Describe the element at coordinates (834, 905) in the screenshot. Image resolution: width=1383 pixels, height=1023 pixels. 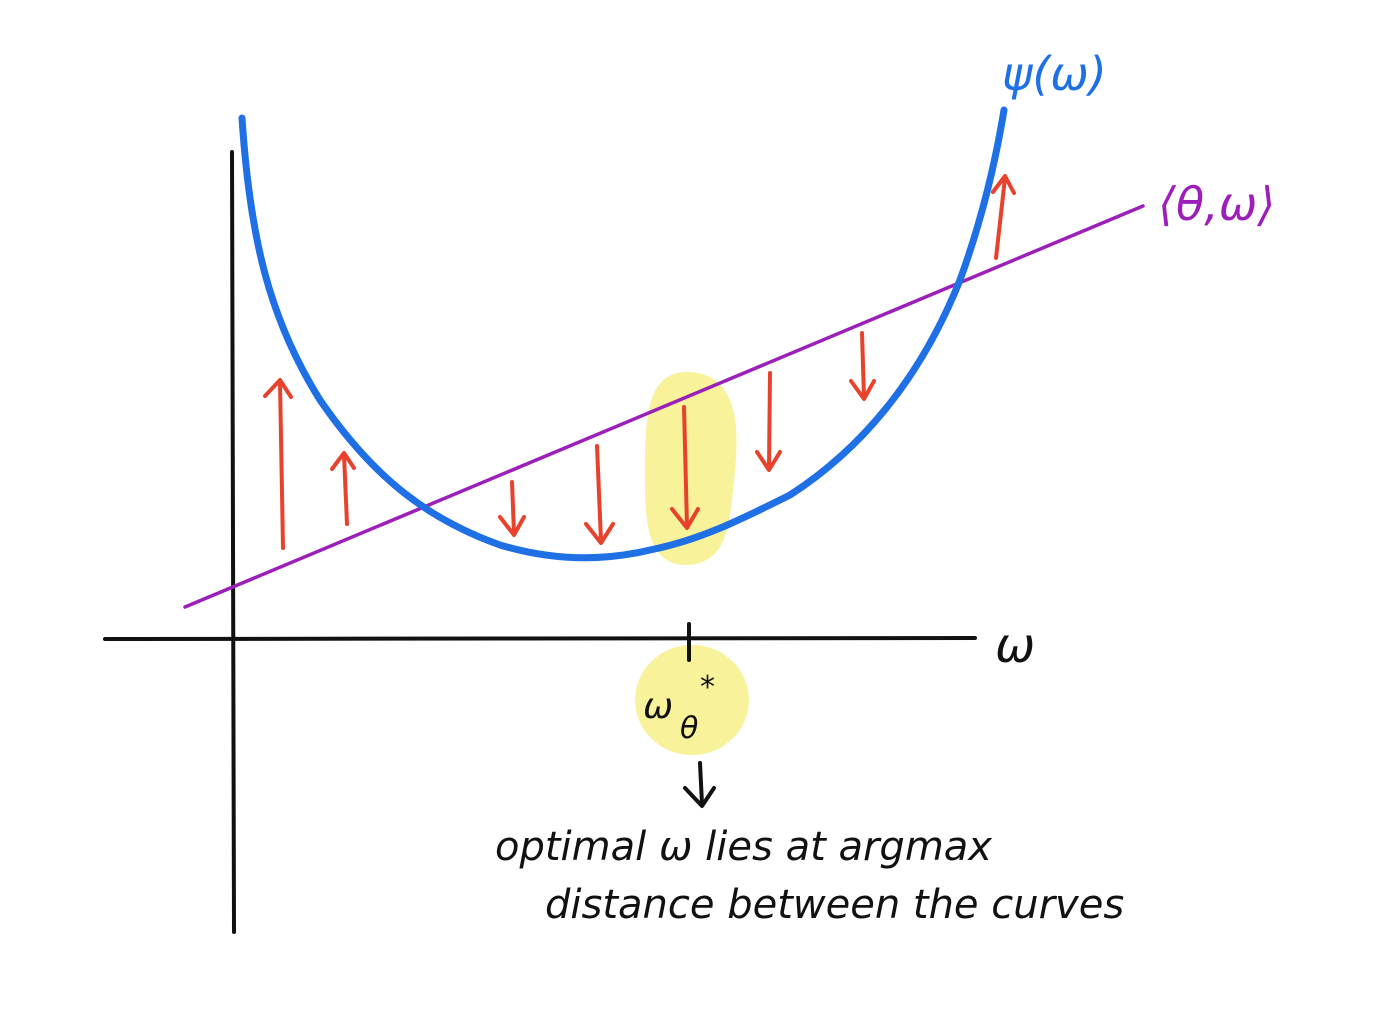
I see `caption-line-2: distance between the curves` at that location.